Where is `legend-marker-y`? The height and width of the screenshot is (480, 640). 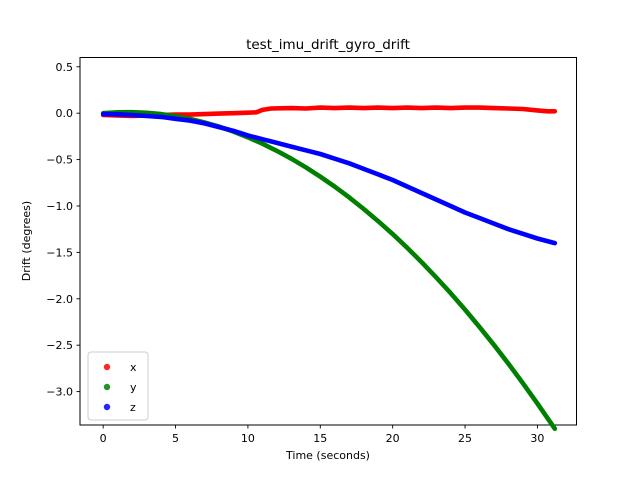
legend-marker-y is located at coordinates (107, 387).